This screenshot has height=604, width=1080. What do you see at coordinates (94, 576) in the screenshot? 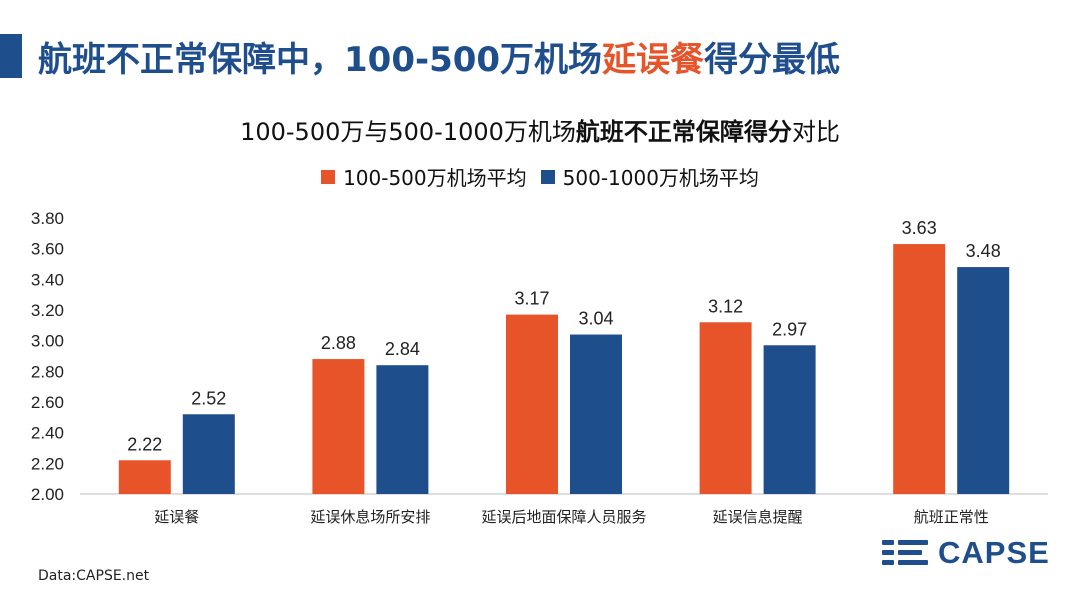
I see `data-source-note: Data:CAPSE.net` at bounding box center [94, 576].